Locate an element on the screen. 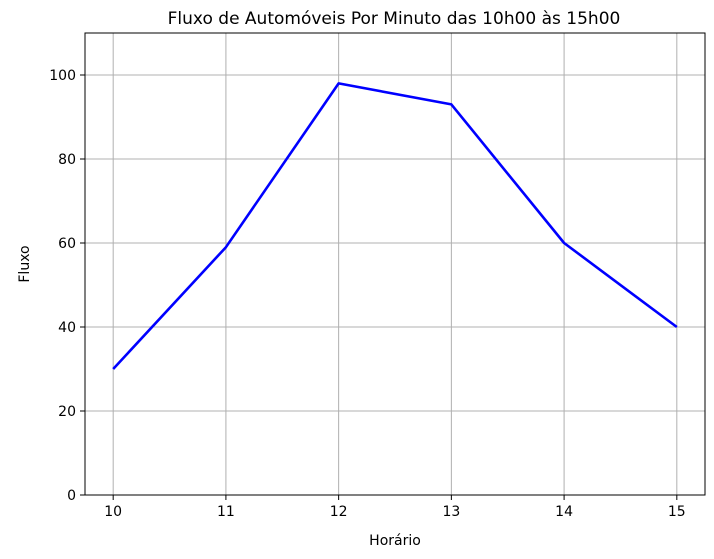 The width and height of the screenshot is (714, 559). y-tick-label: 40 is located at coordinates (67, 328).